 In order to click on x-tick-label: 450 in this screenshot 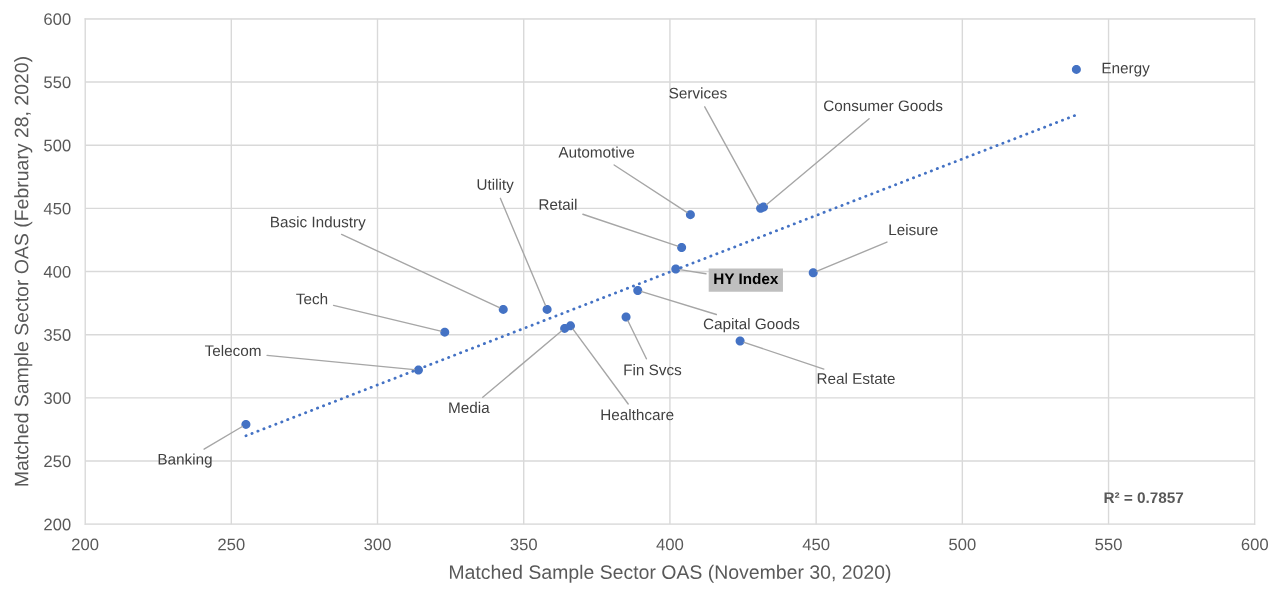, I will do `click(816, 544)`.